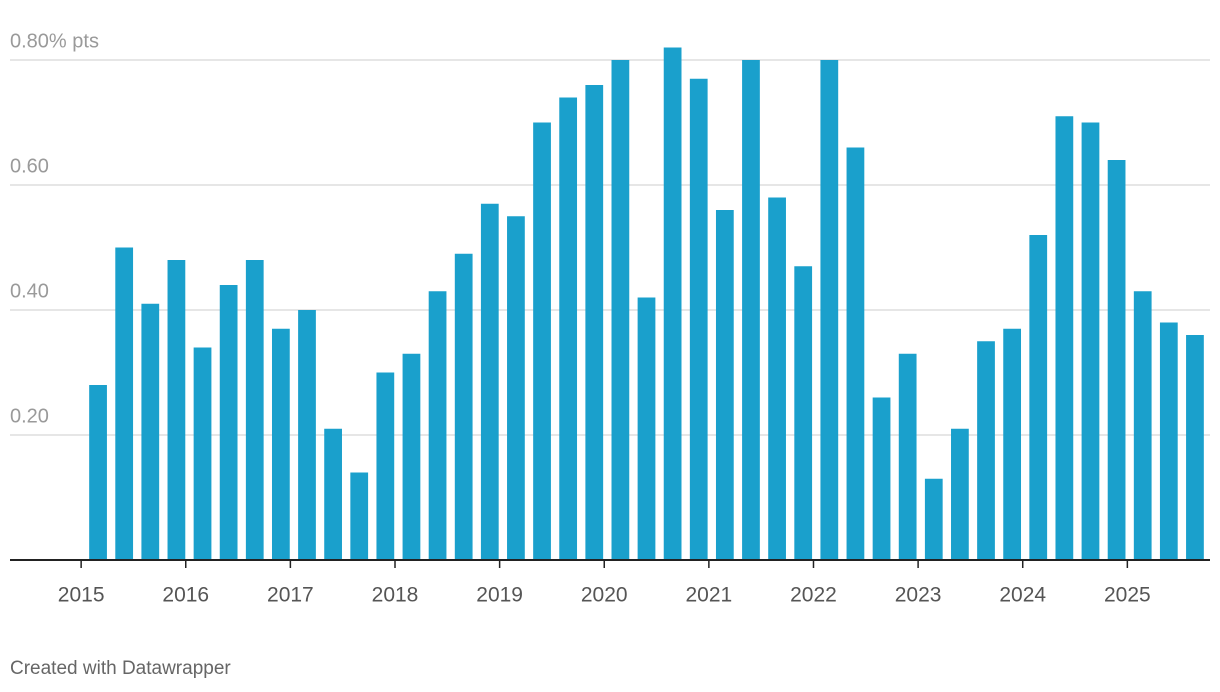 The height and width of the screenshot is (692, 1220). Describe the element at coordinates (709, 595) in the screenshot. I see `x-tick-label: 2021` at that location.